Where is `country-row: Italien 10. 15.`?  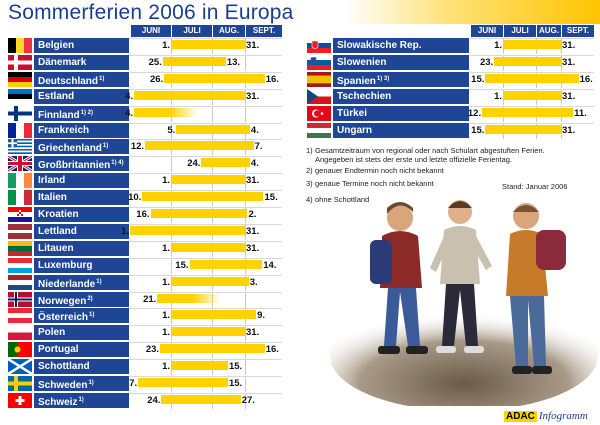
country-row: Italien 10. 15. is located at coordinates (300, 198).